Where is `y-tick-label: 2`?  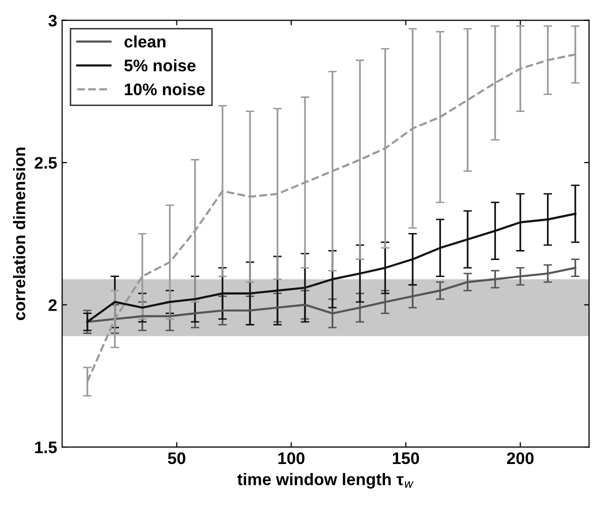 y-tick-label: 2 is located at coordinates (52, 305).